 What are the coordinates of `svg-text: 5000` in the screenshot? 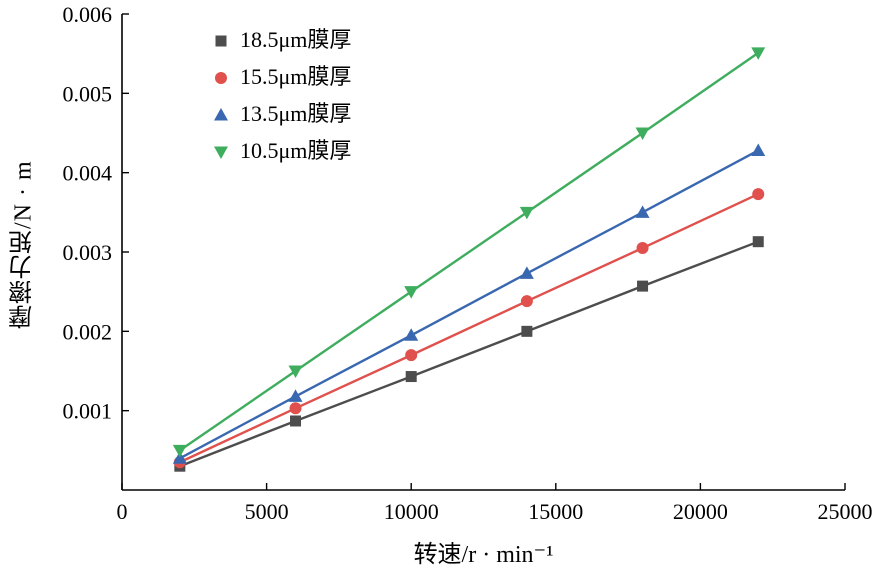 It's located at (267, 511).